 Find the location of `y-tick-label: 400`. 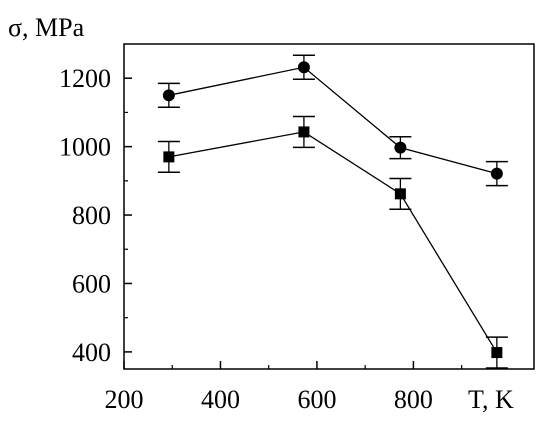

y-tick-label: 400 is located at coordinates (91, 352).